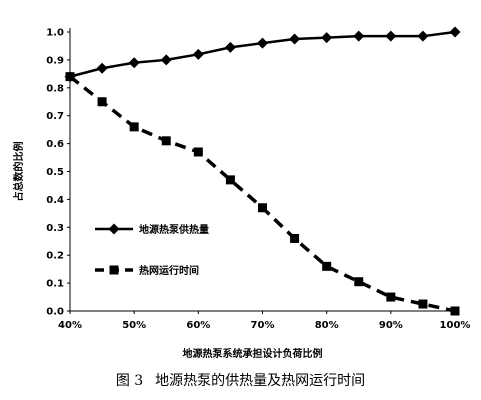 The image size is (481, 400). What do you see at coordinates (263, 325) in the screenshot?
I see `x-tick-label: 70%` at bounding box center [263, 325].